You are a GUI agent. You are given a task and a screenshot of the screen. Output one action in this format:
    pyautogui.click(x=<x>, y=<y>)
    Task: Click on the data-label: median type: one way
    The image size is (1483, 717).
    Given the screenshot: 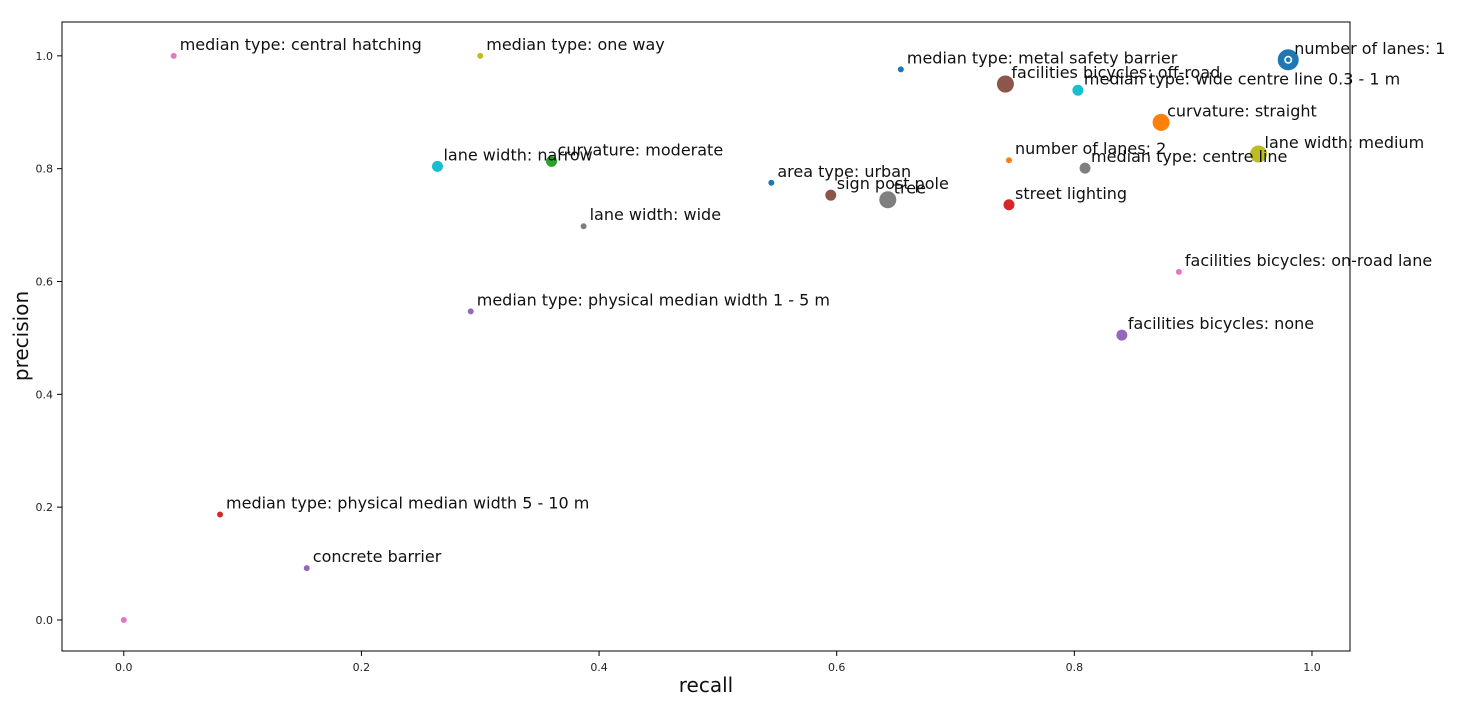 What is the action you would take?
    pyautogui.click(x=575, y=44)
    